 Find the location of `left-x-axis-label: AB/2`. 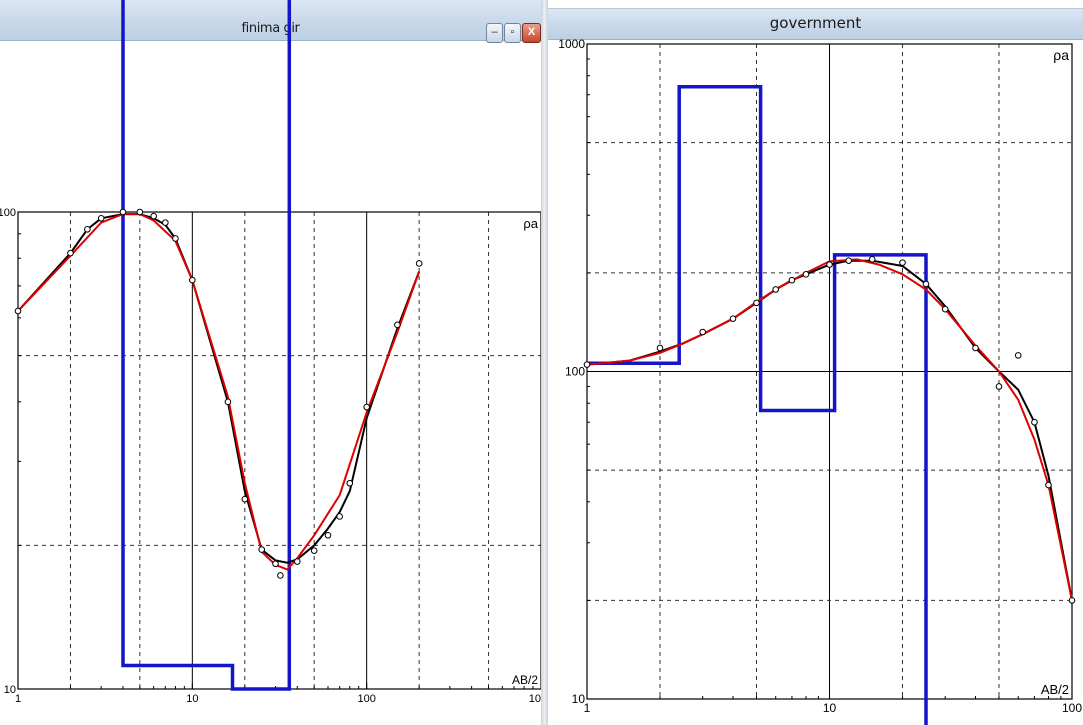

left-x-axis-label: AB/2 is located at coordinates (525, 680).